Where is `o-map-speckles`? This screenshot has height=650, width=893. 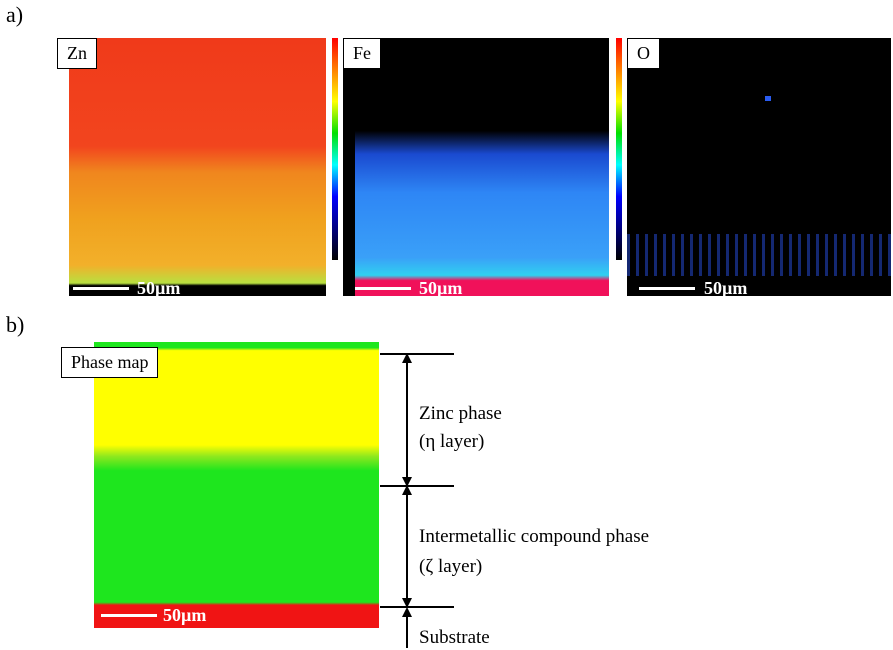 o-map-speckles is located at coordinates (759, 255).